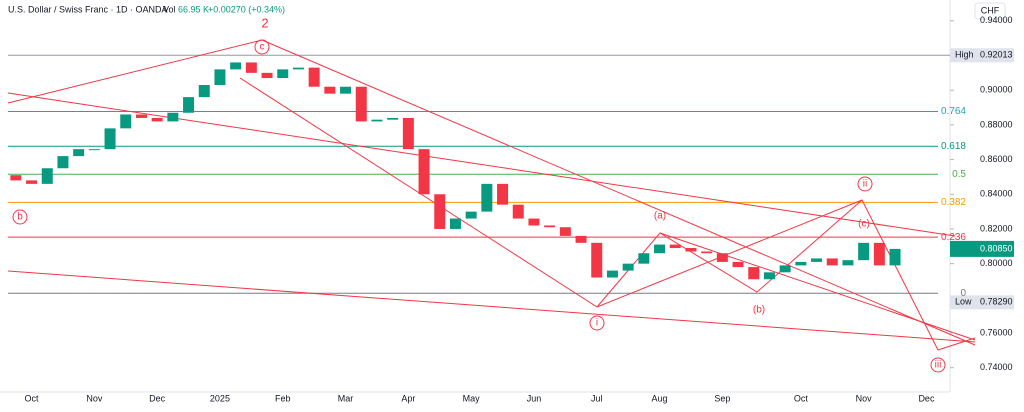 This screenshot has width=1024, height=412. I want to click on last-price: 0.80850, so click(996, 248).